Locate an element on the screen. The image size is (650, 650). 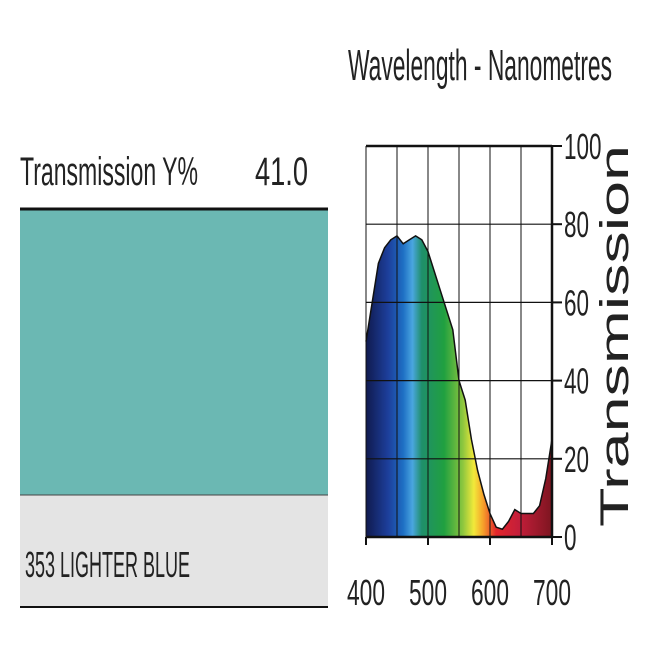
y-tick-label: 20 is located at coordinates (576, 459).